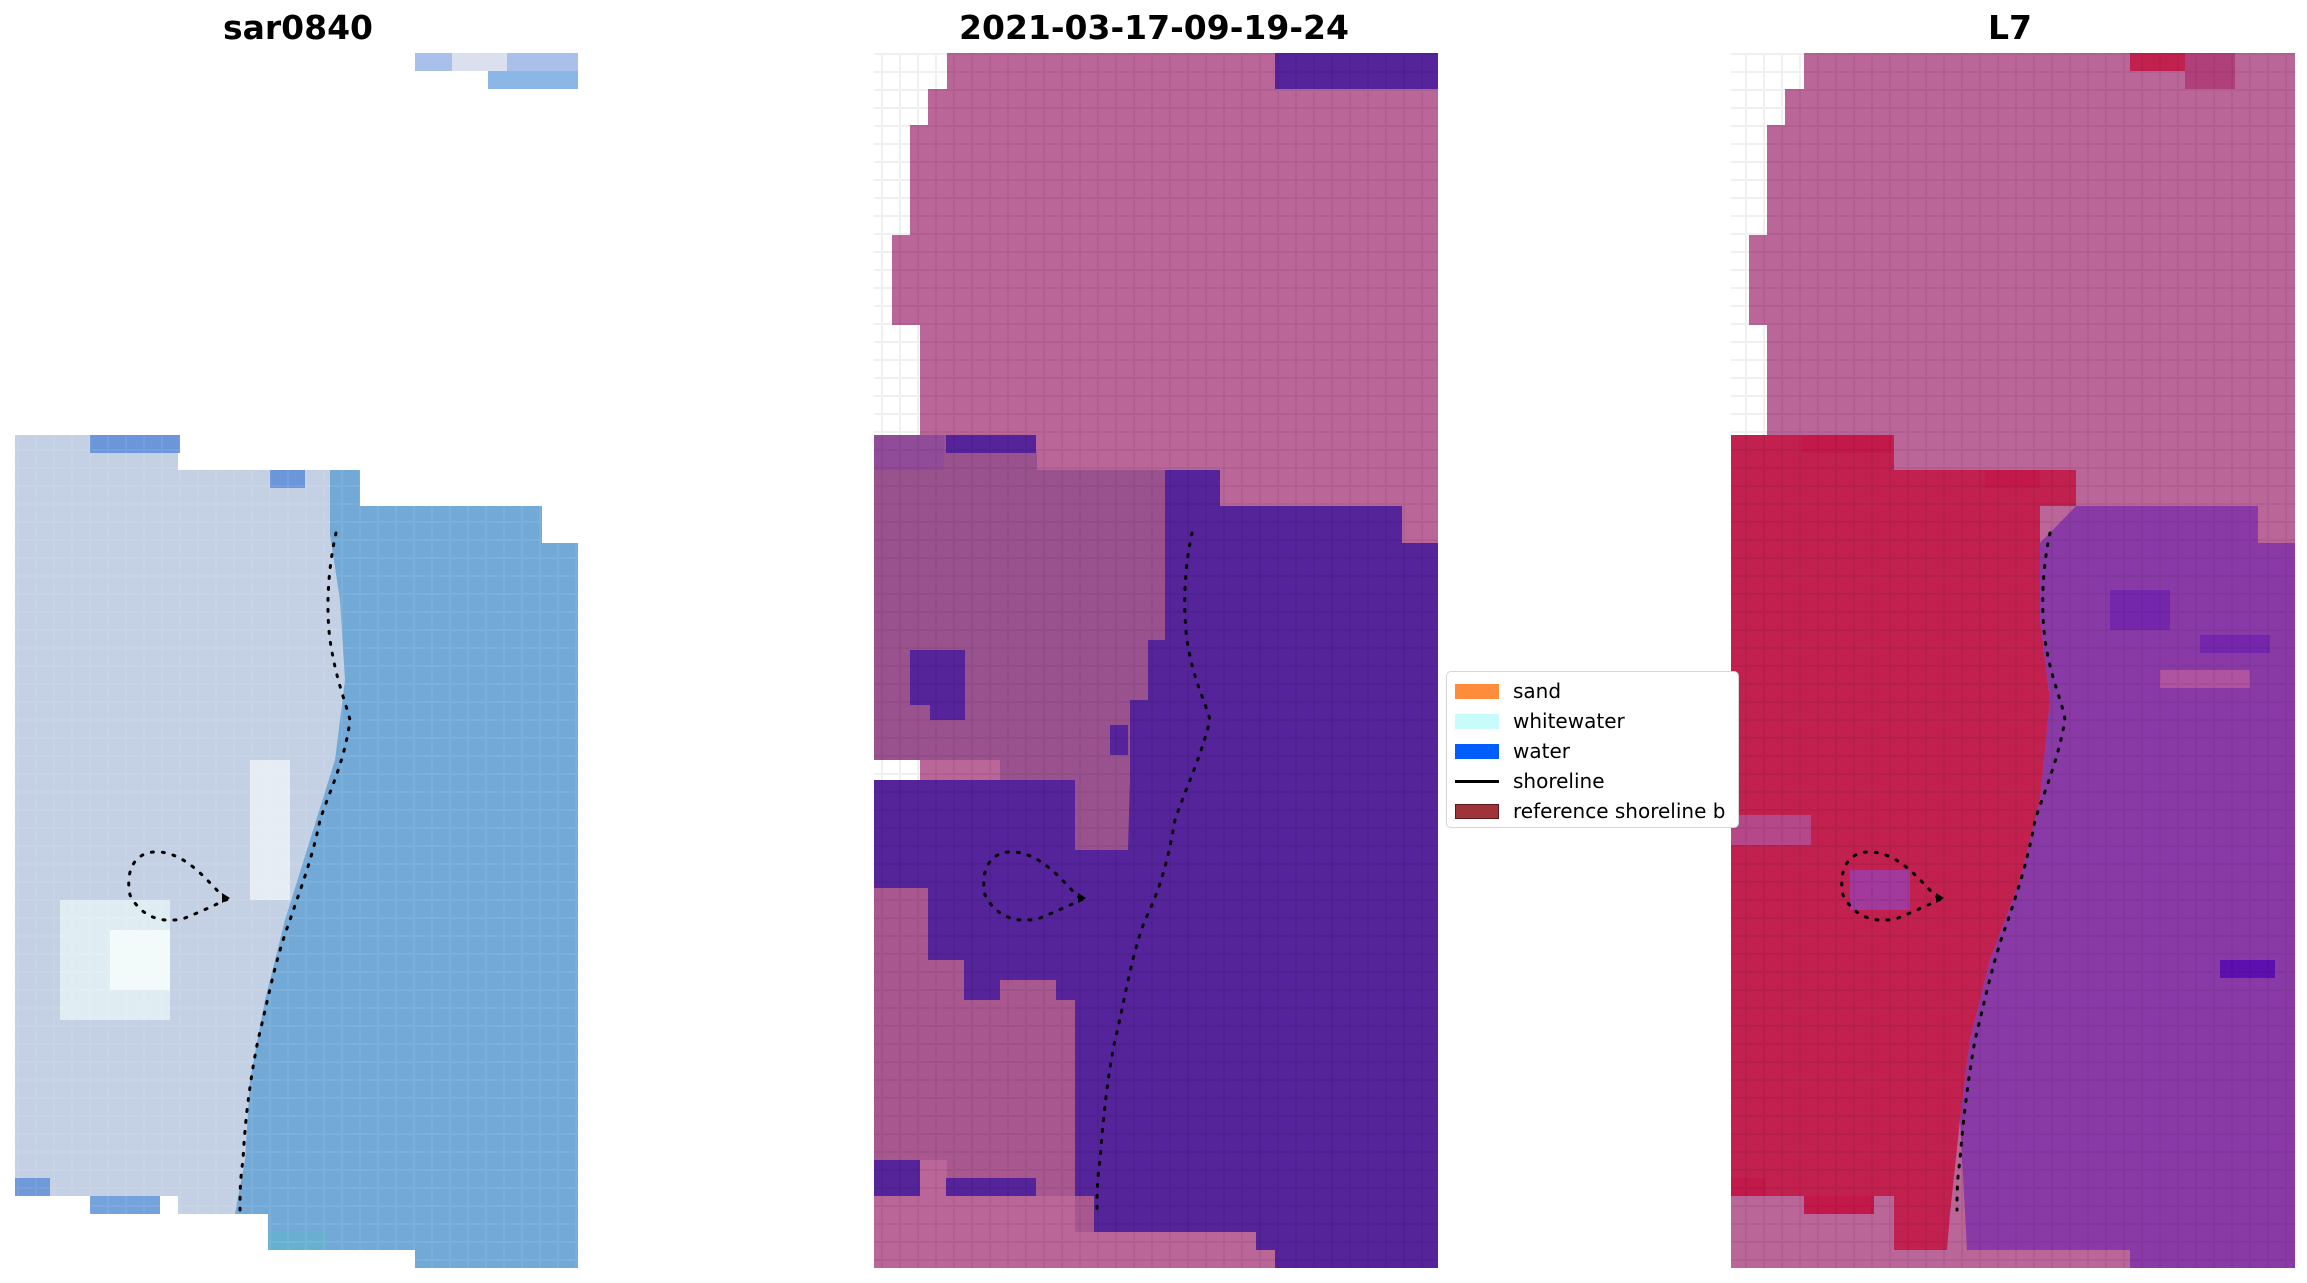 Image resolution: width=2307 pixels, height=1283 pixels. What do you see at coordinates (1537, 691) in the screenshot?
I see `legend-label-sand: sand` at bounding box center [1537, 691].